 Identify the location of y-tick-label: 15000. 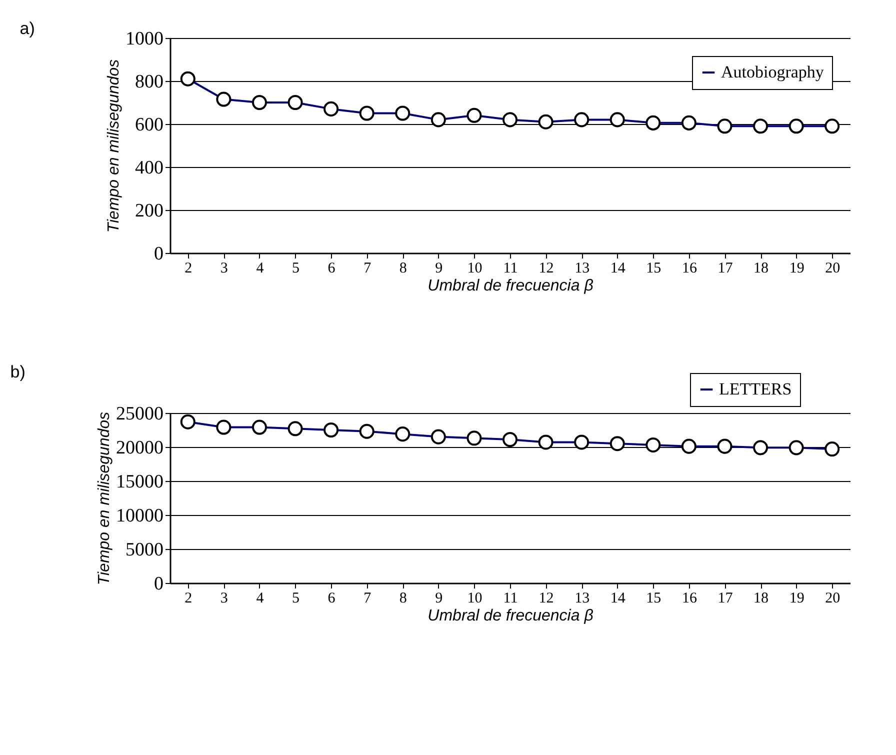
(140, 482).